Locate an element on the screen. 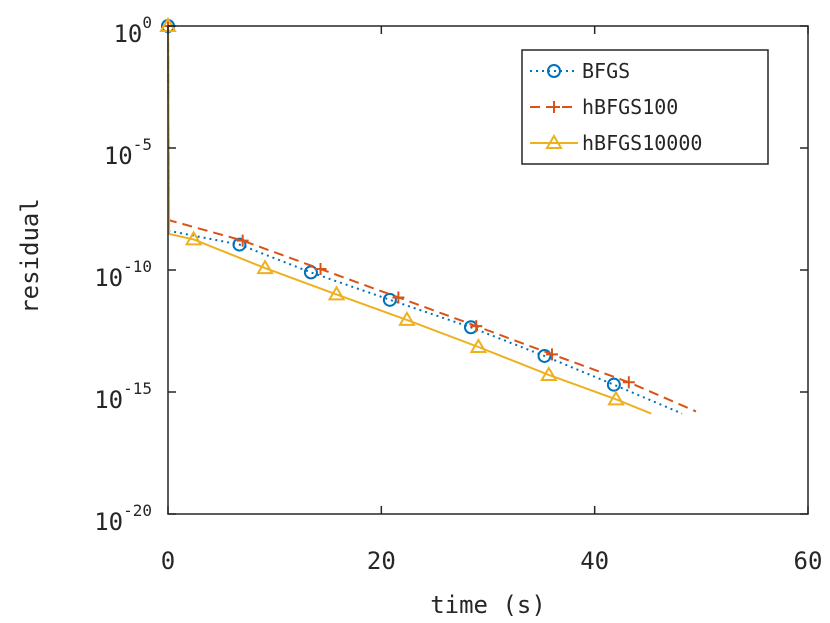 The image size is (830, 623). legend-label: hBFGS100 is located at coordinates (630, 107).